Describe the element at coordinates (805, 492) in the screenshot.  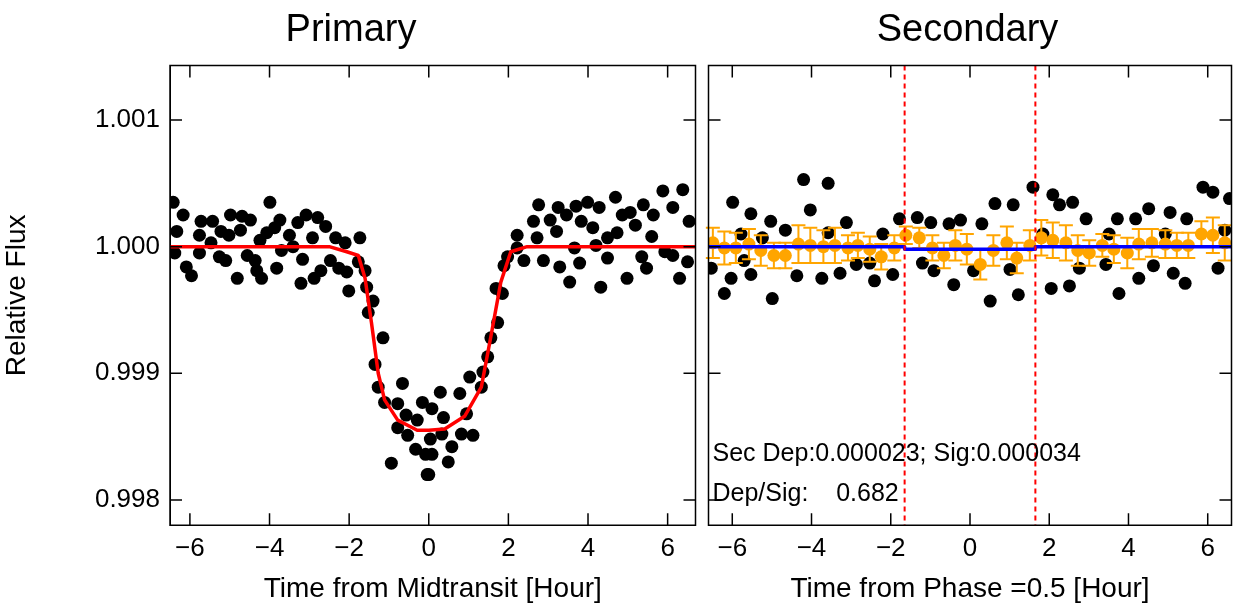
I see `annotation: Dep/Sig: 0.682` at that location.